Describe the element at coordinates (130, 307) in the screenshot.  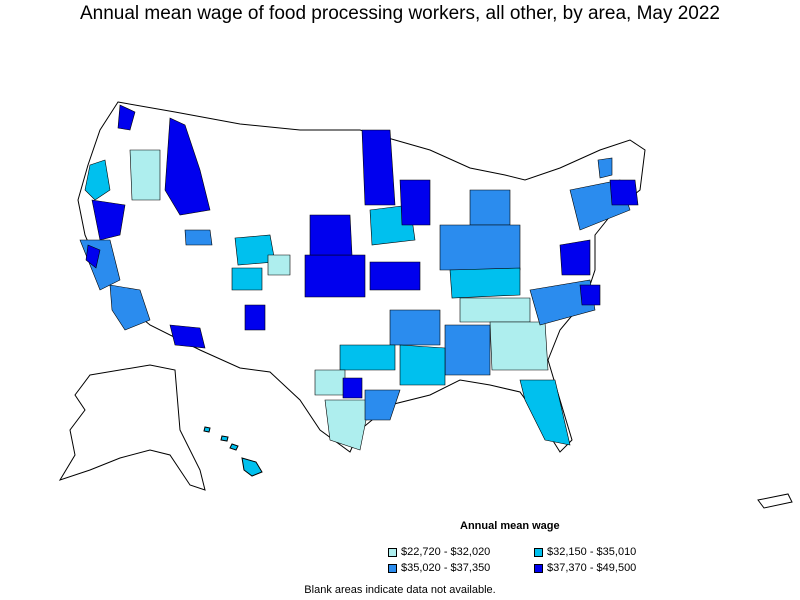
I see `region-socal` at that location.